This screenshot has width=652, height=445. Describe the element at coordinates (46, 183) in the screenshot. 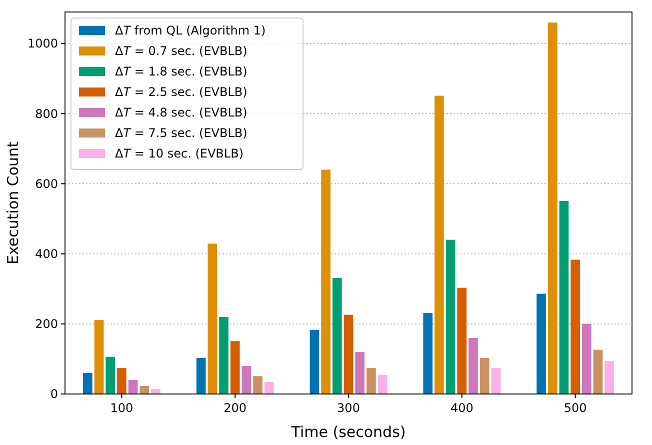

I see `y-tick-label: 600` at that location.